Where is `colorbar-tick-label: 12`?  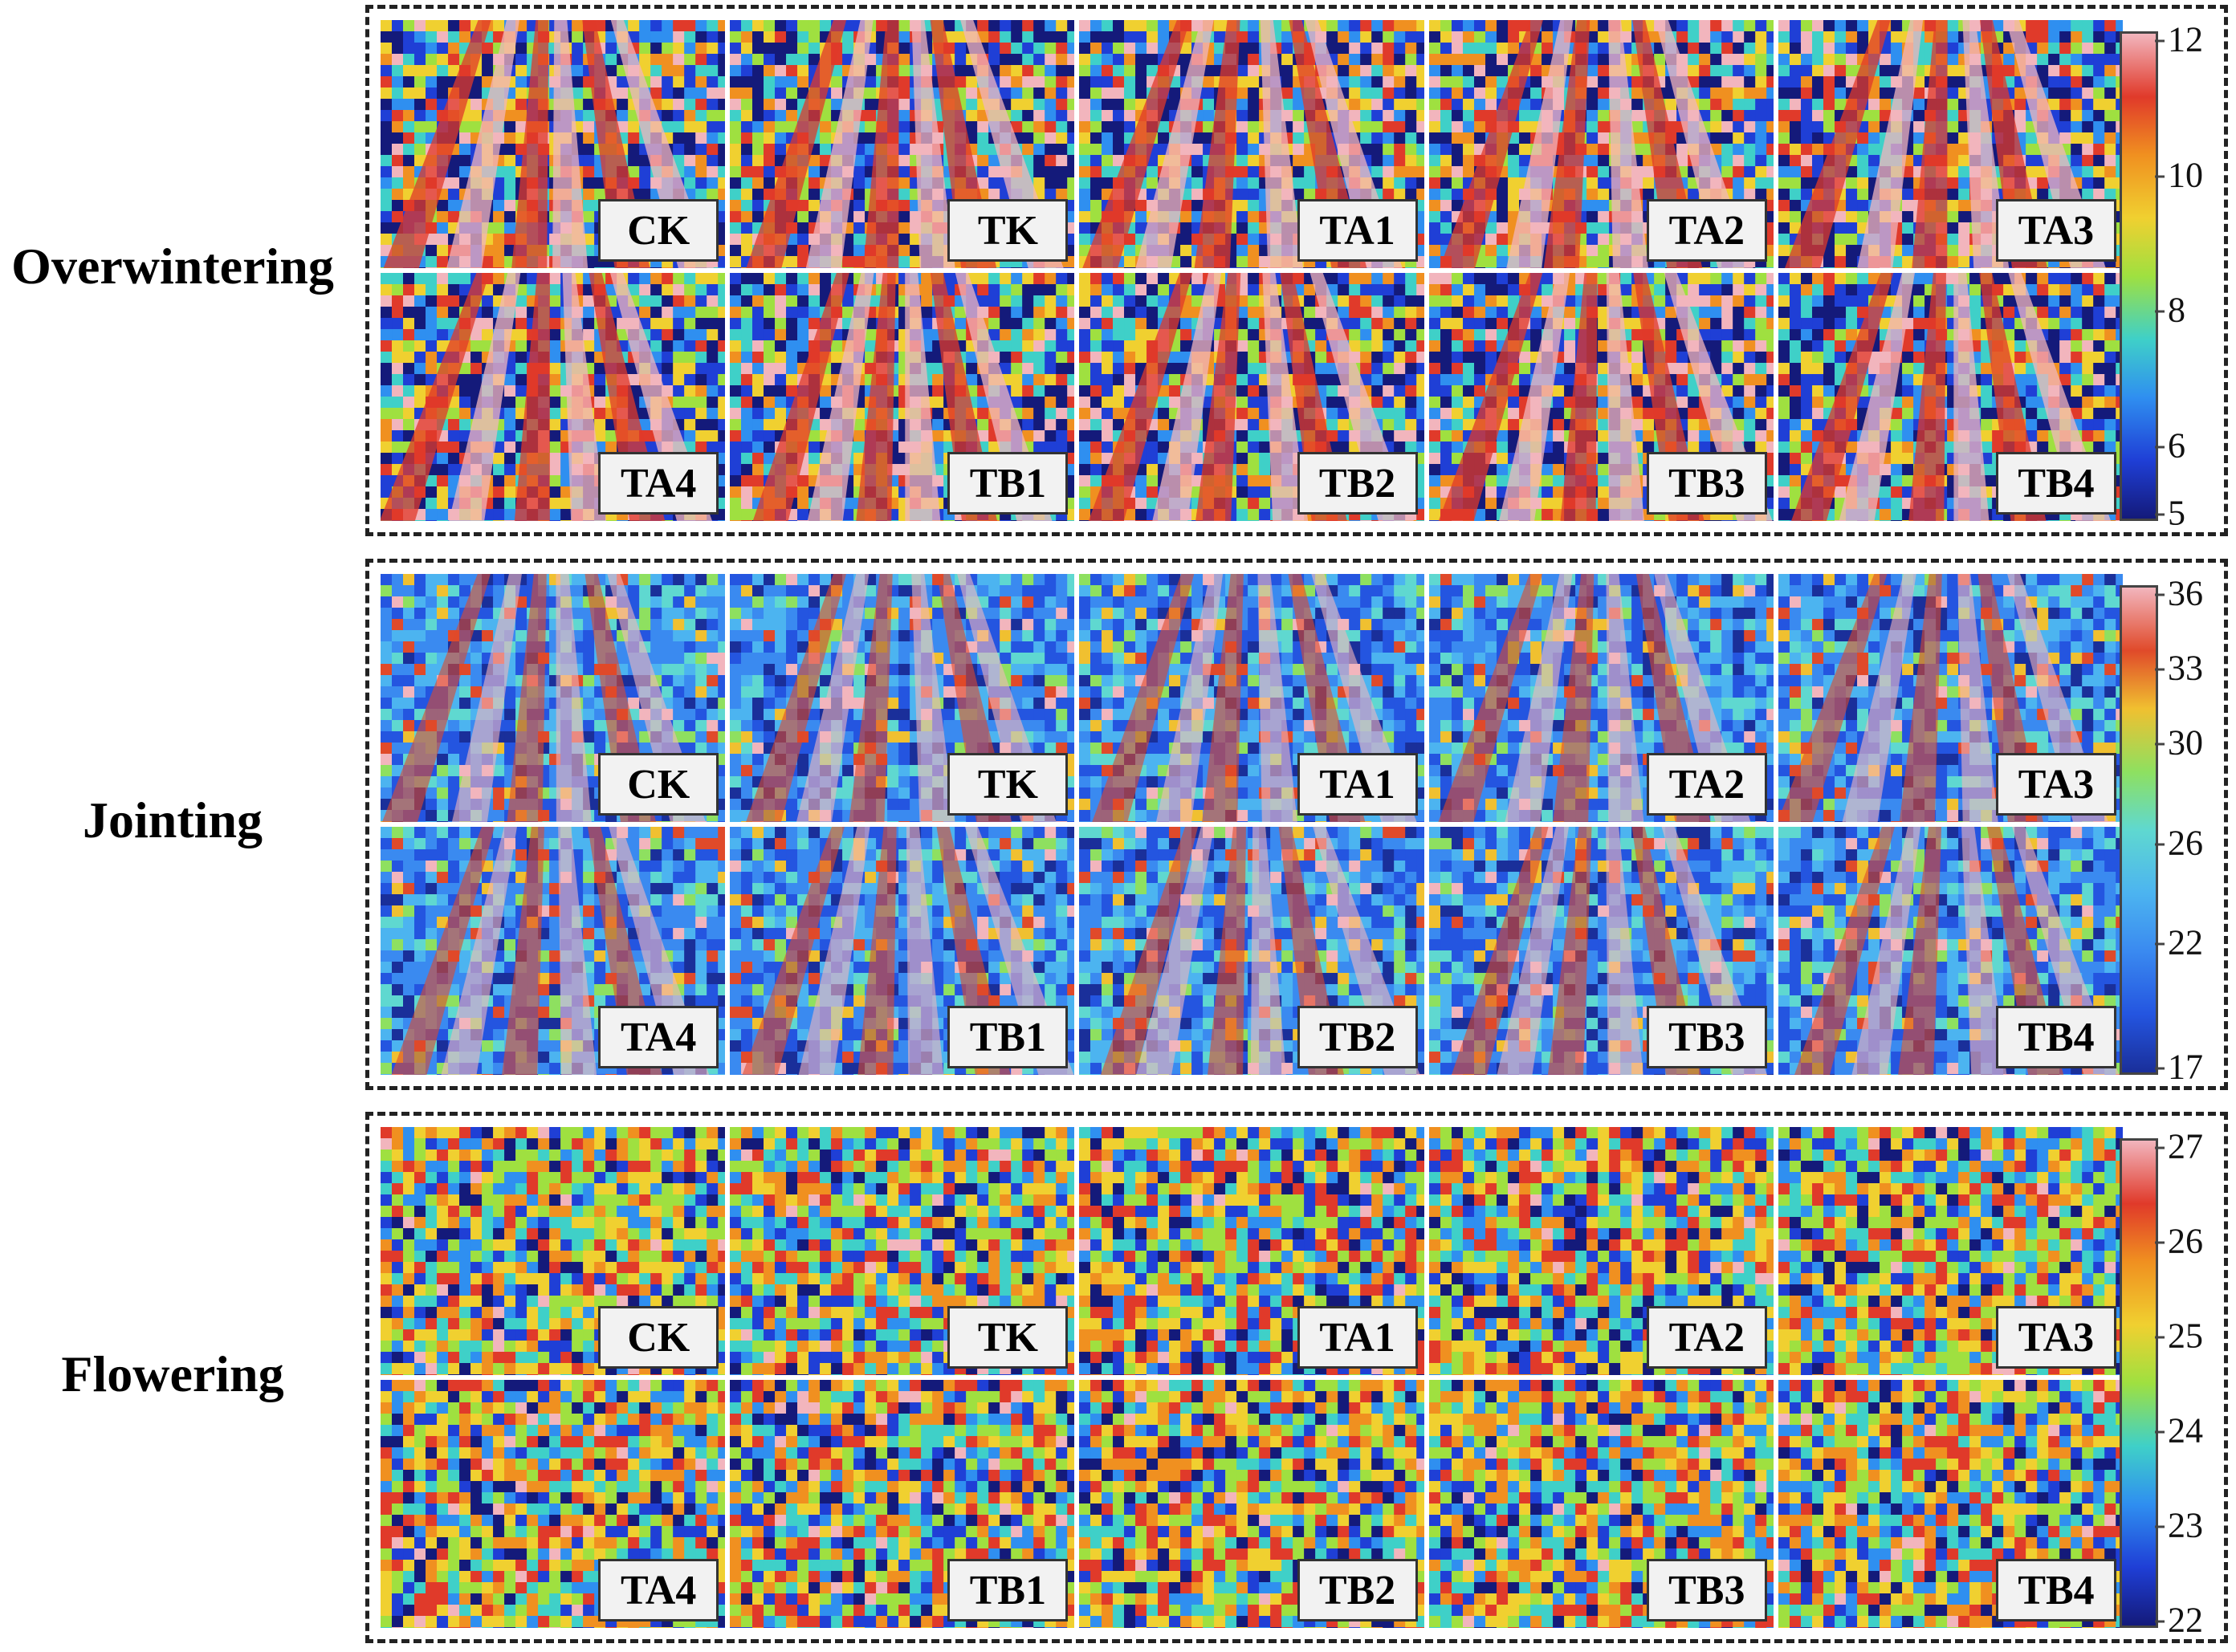 colorbar-tick-label: 12 is located at coordinates (2179, 39).